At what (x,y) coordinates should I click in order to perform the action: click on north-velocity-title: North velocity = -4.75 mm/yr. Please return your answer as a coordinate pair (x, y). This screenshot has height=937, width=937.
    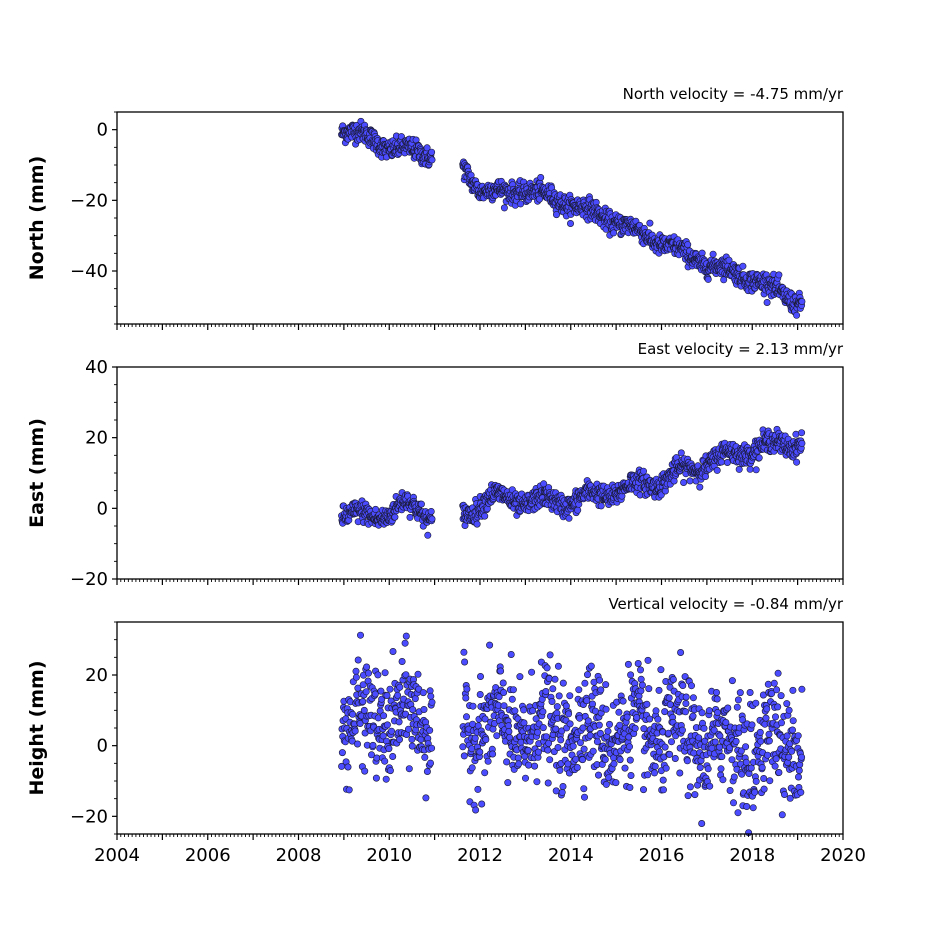
    Looking at the image, I should click on (733, 94).